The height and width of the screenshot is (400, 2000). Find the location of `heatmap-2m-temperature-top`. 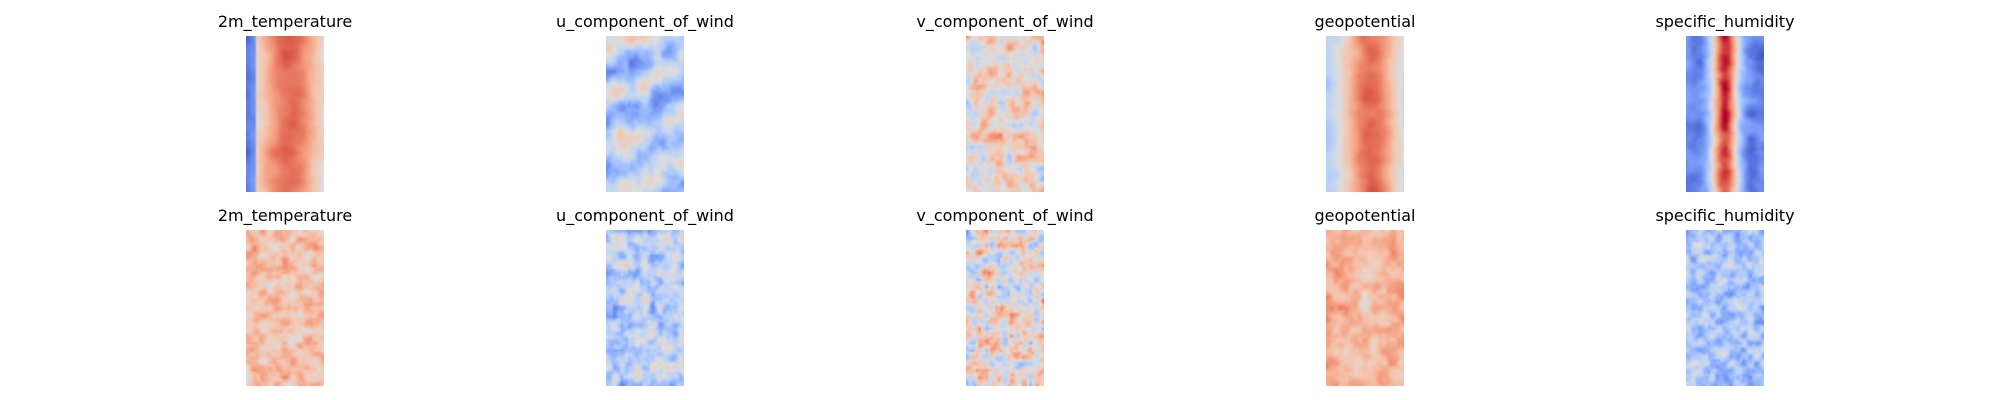

heatmap-2m-temperature-top is located at coordinates (285, 114).